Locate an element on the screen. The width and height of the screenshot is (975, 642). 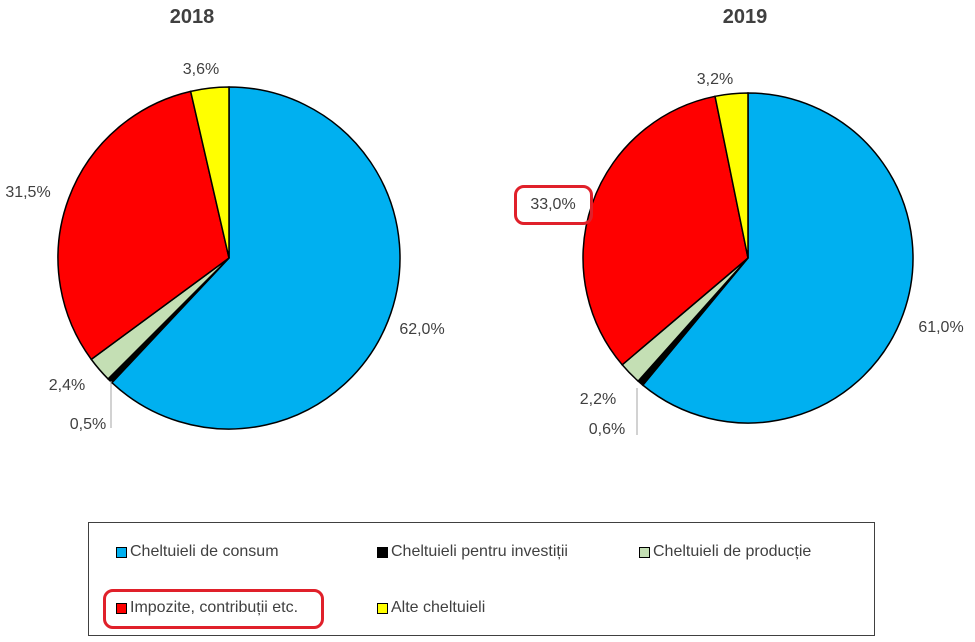
data-label: 0,5% is located at coordinates (88, 424).